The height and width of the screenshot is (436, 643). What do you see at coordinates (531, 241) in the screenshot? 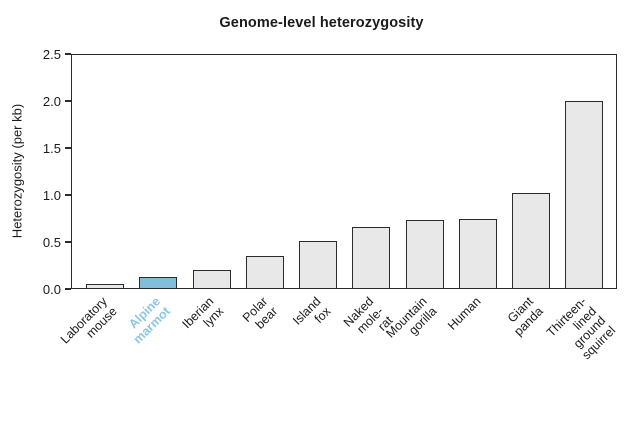
I see `bar-giant-panda` at bounding box center [531, 241].